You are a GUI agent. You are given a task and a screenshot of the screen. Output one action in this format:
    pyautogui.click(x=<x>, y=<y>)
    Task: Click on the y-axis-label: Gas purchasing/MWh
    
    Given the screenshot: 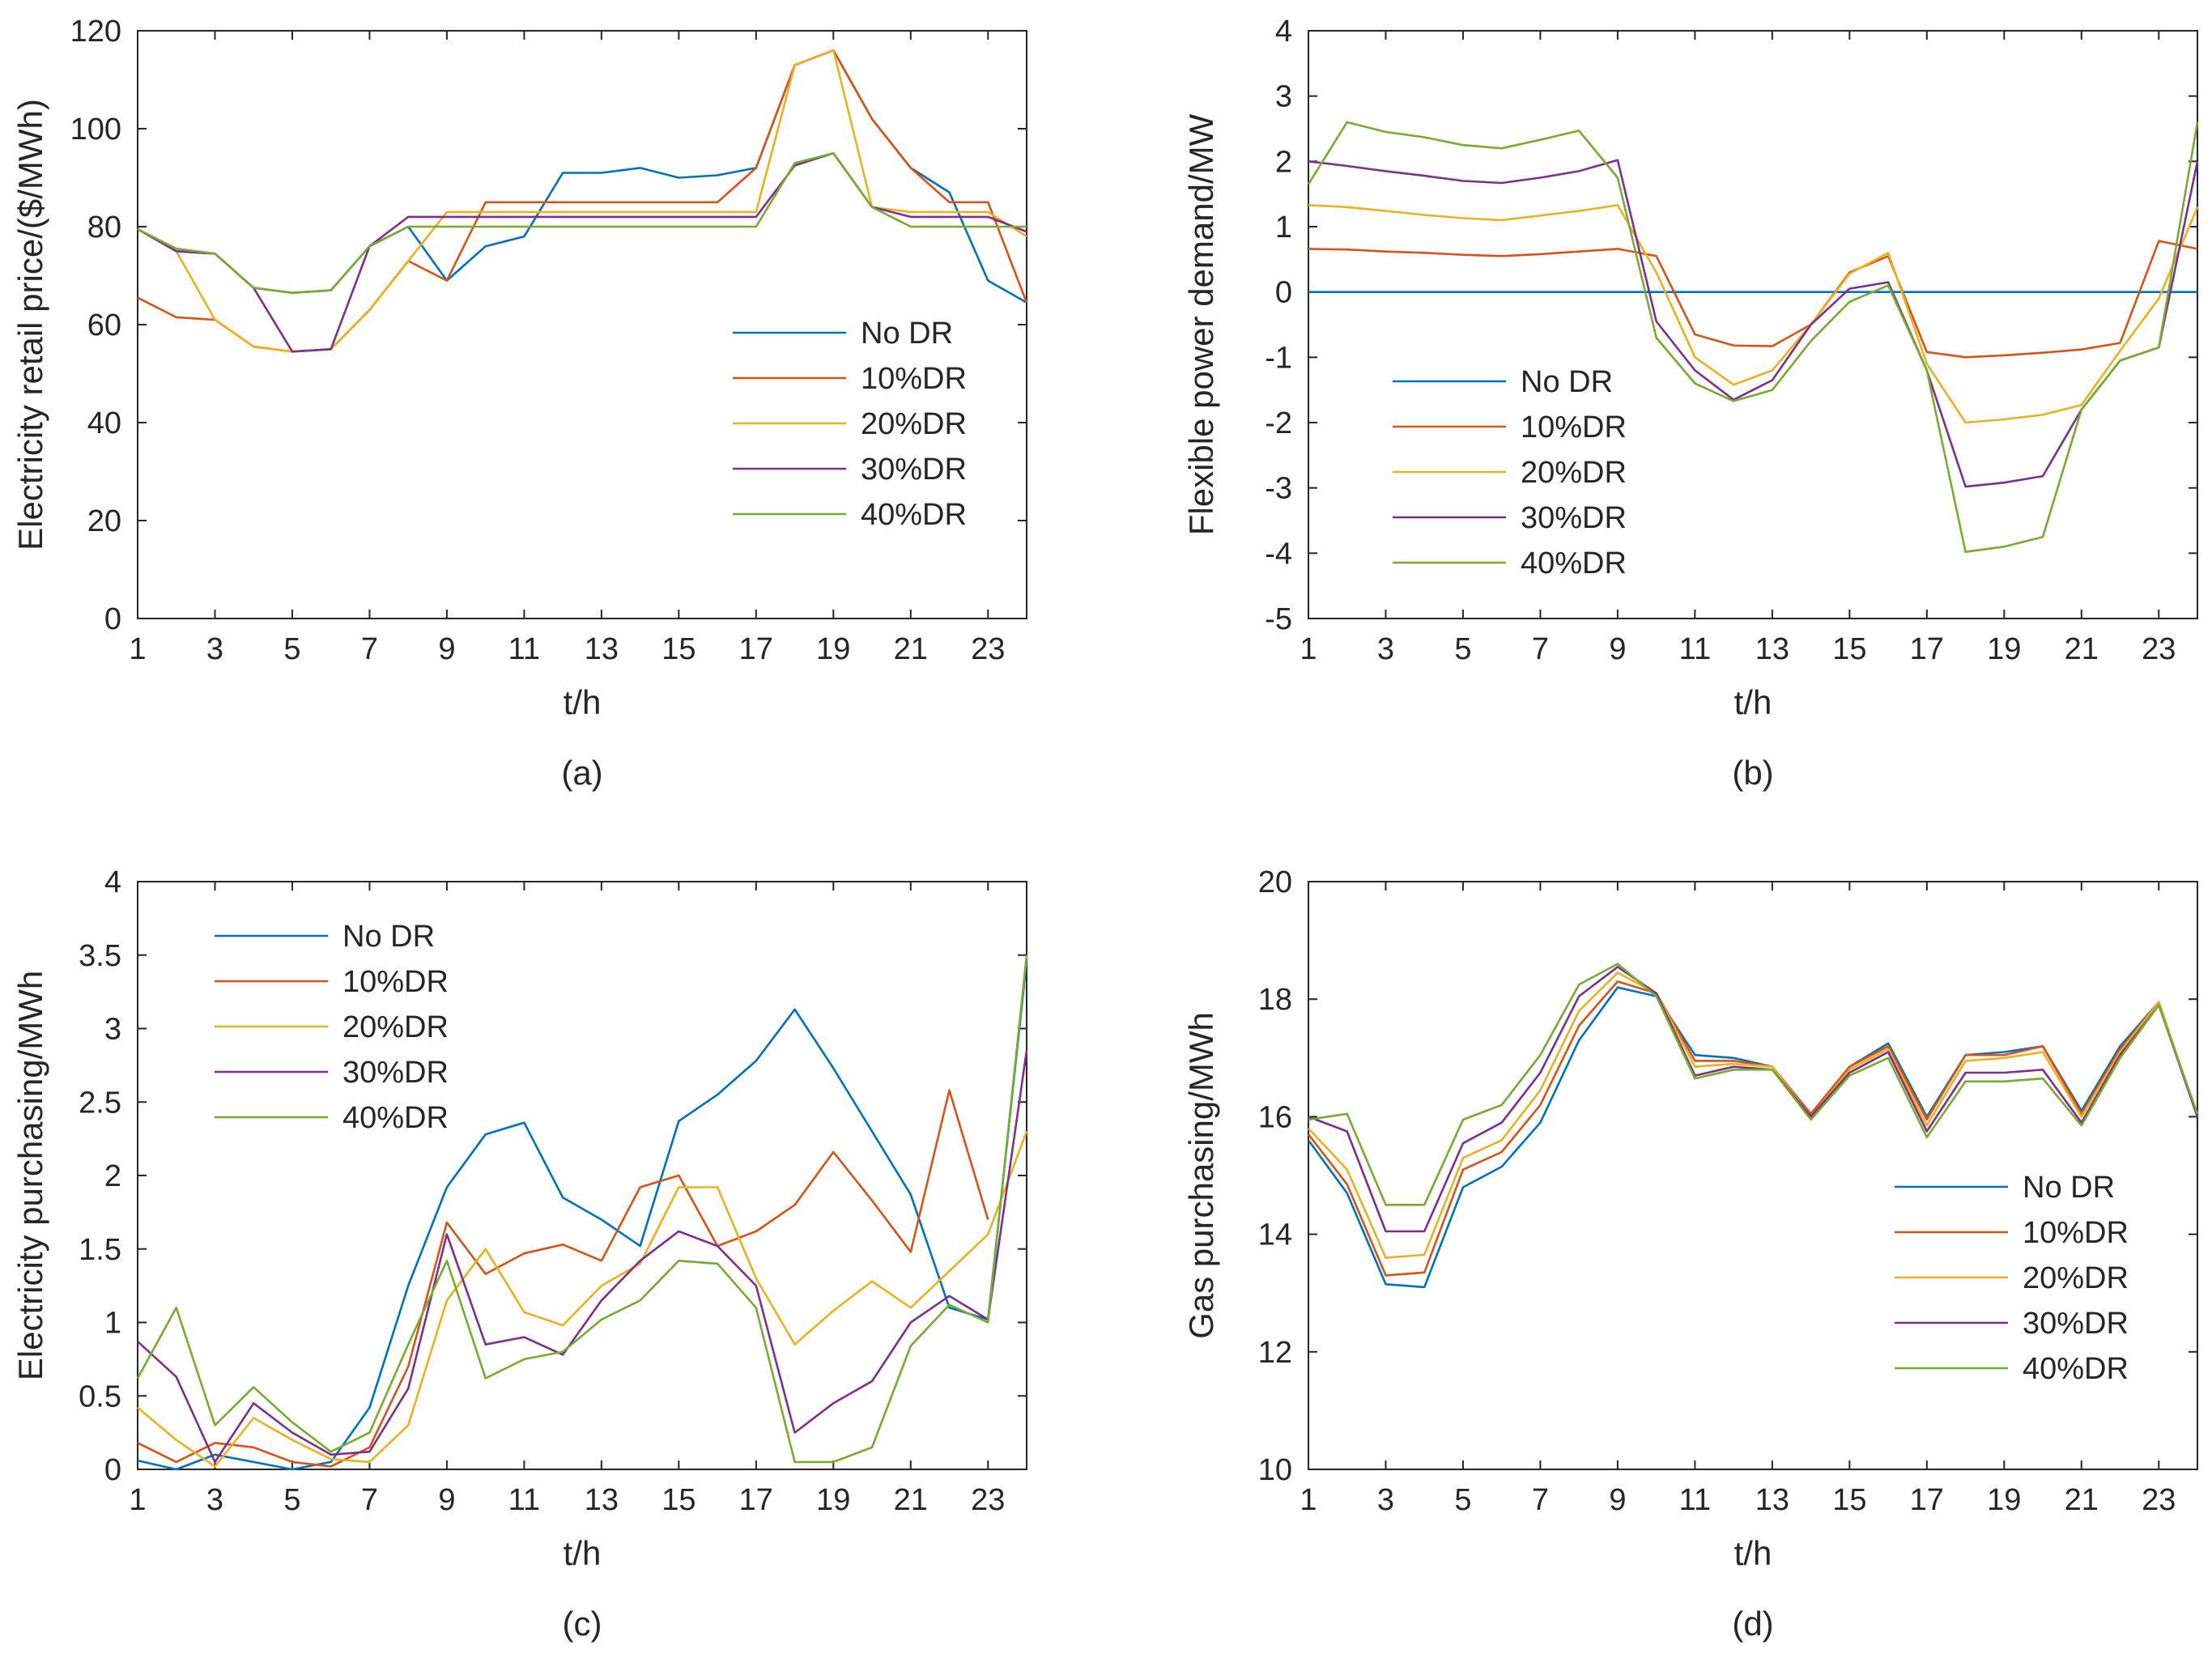 What is the action you would take?
    pyautogui.click(x=1201, y=1175)
    